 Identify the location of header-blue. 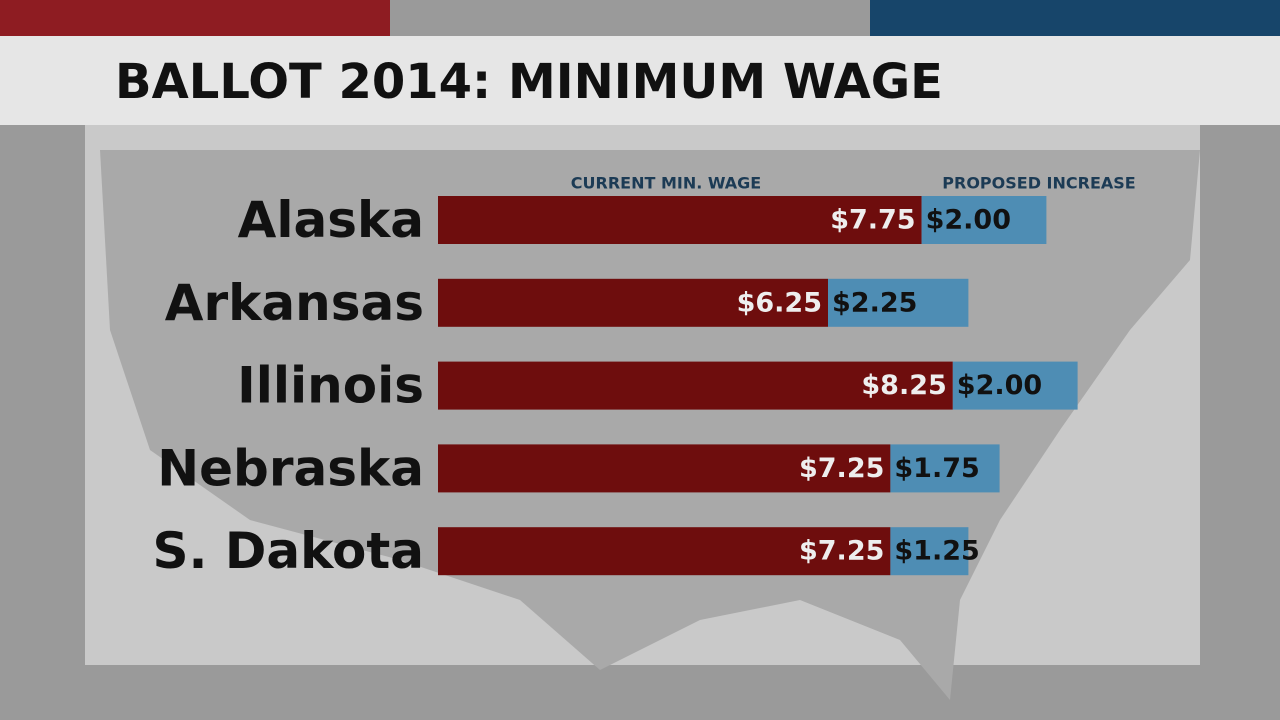
(1075, 18).